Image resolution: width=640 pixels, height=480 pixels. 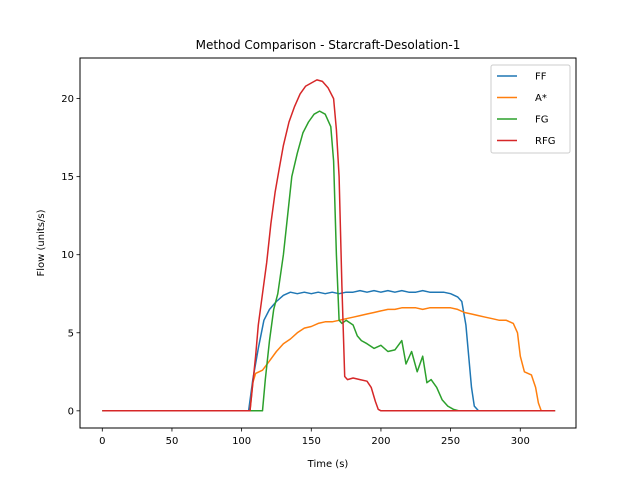 I want to click on y-tick-label: 0, so click(x=71, y=411).